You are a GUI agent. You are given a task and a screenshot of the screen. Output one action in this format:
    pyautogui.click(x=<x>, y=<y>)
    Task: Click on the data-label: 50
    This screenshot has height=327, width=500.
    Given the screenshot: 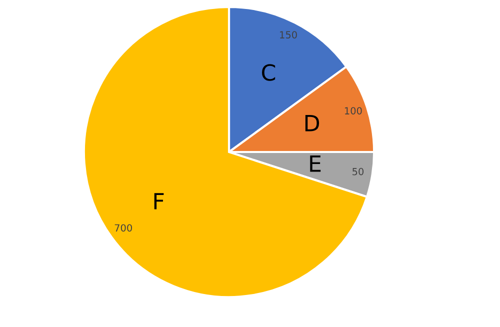 What is the action you would take?
    pyautogui.click(x=358, y=172)
    